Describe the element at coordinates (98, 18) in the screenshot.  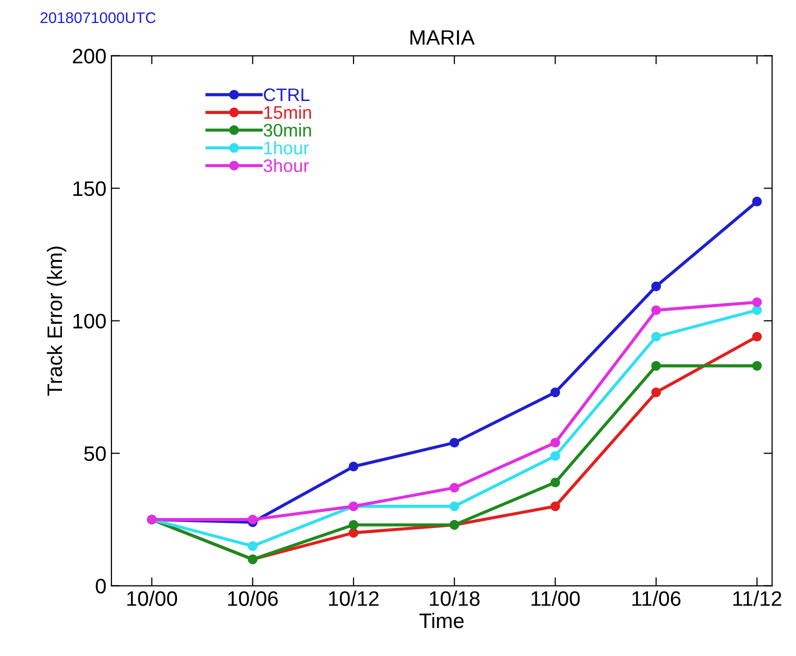
I see `text: 2018071000UTC` at that location.